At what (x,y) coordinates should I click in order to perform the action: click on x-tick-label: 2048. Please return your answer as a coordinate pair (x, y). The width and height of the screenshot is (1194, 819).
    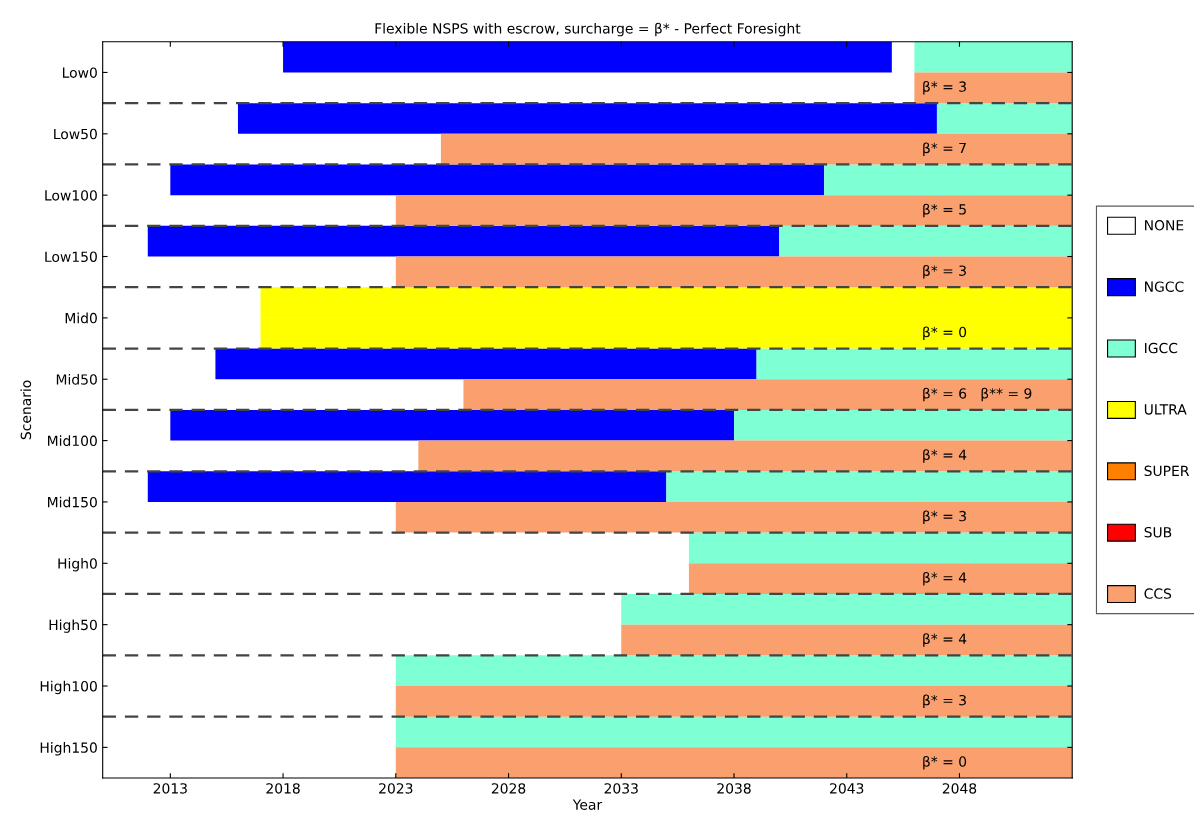
    Looking at the image, I should click on (959, 788).